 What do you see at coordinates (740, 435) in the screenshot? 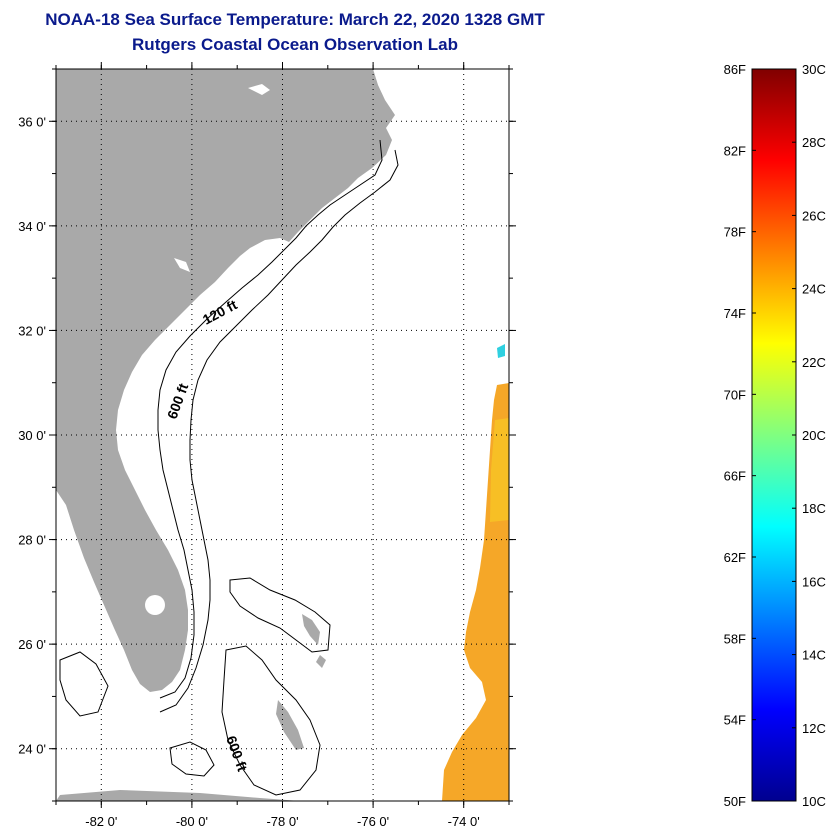
I see `colorbar-fahrenheit-labels: 86F 82F 78F 74F 70F 66F 62F 58F 54F 50F` at bounding box center [740, 435].